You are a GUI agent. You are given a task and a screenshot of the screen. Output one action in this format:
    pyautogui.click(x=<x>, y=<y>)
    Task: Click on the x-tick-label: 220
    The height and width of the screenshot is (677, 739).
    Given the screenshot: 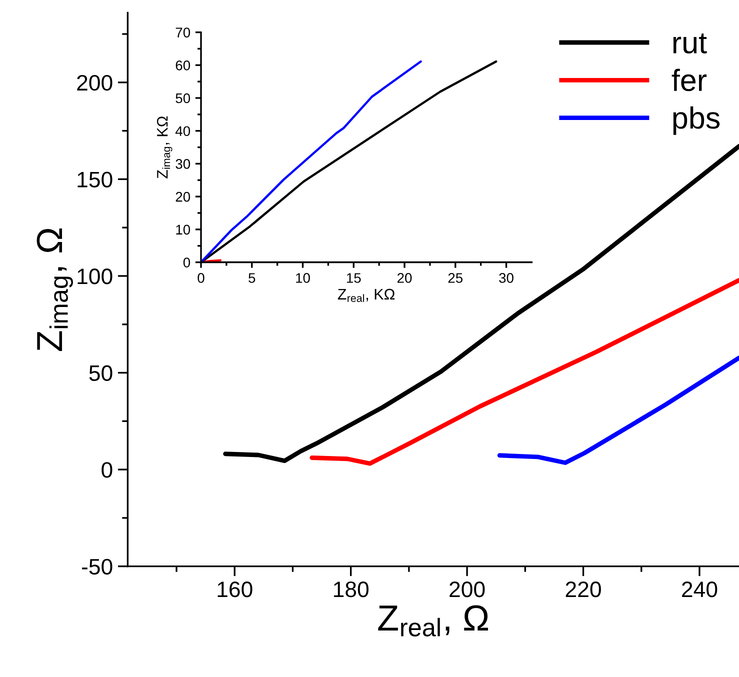 What is the action you would take?
    pyautogui.click(x=583, y=589)
    